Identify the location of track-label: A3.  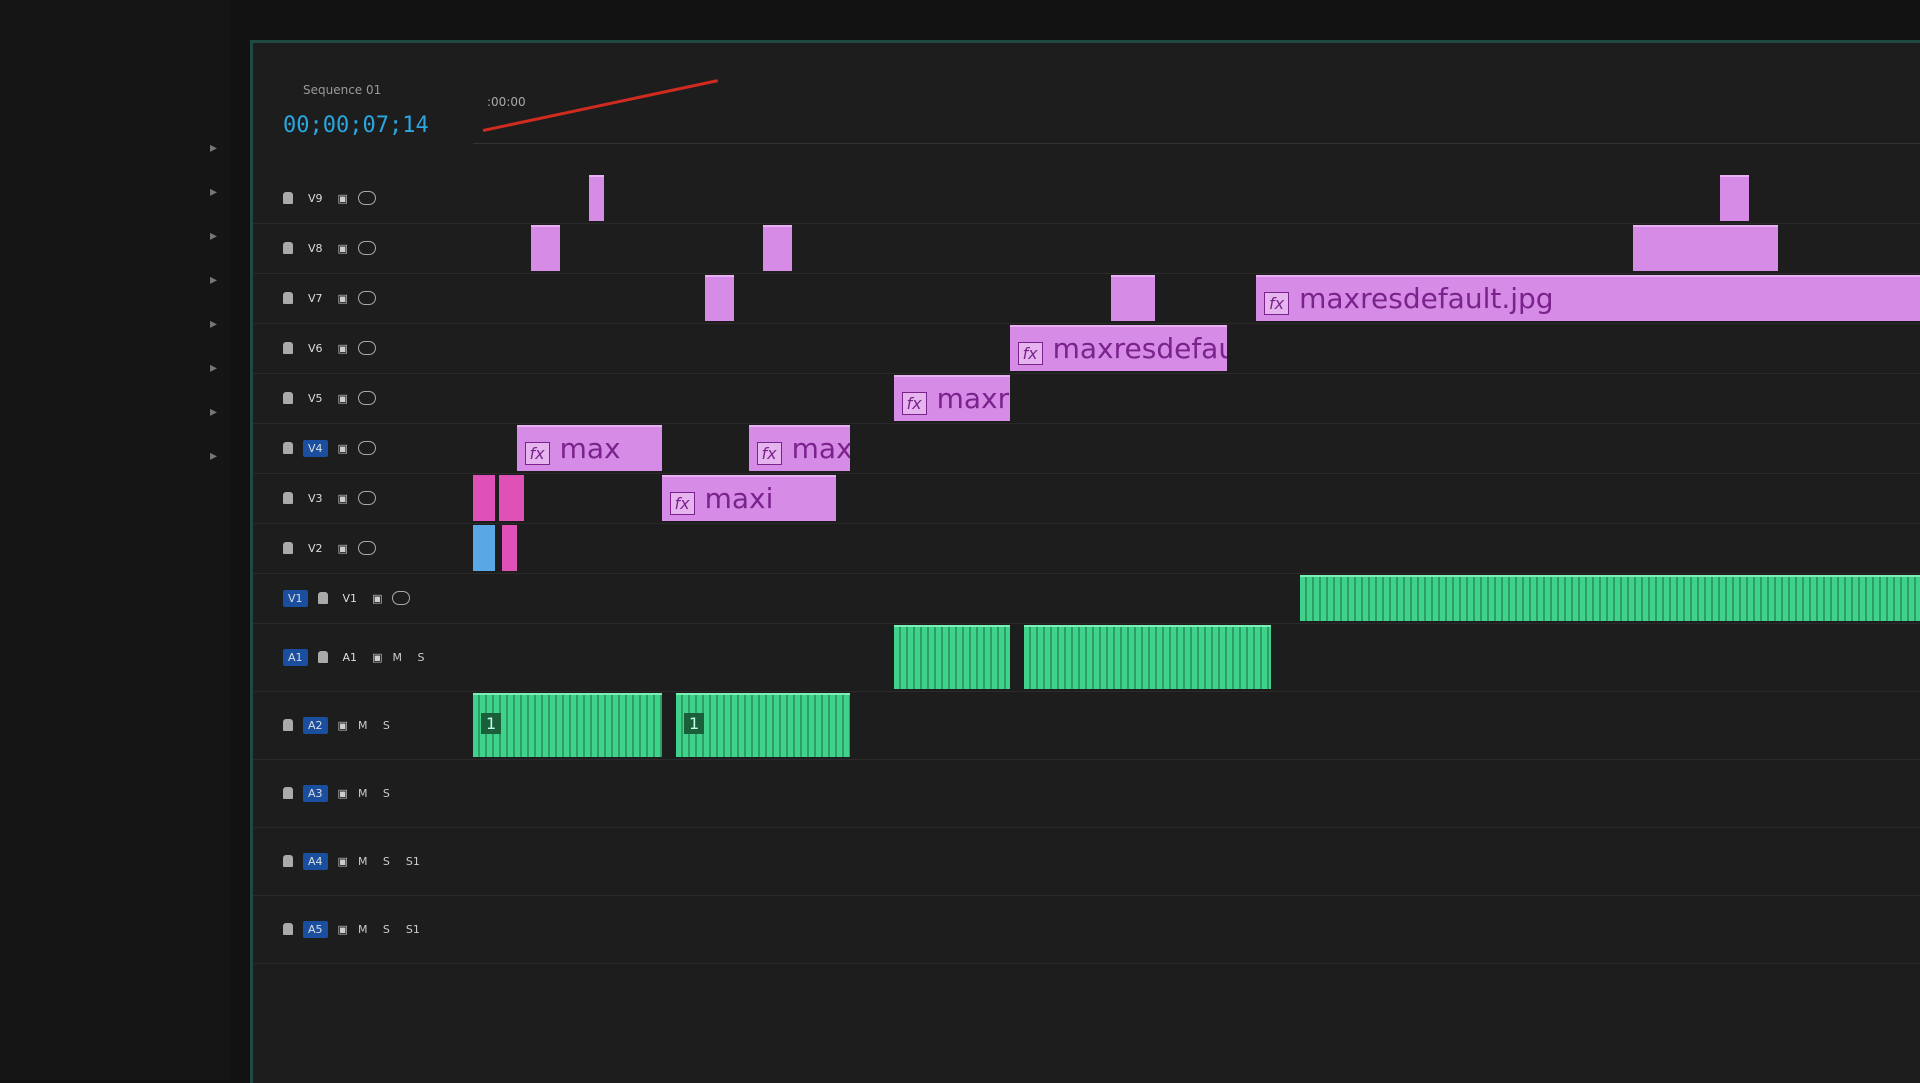
(315, 793).